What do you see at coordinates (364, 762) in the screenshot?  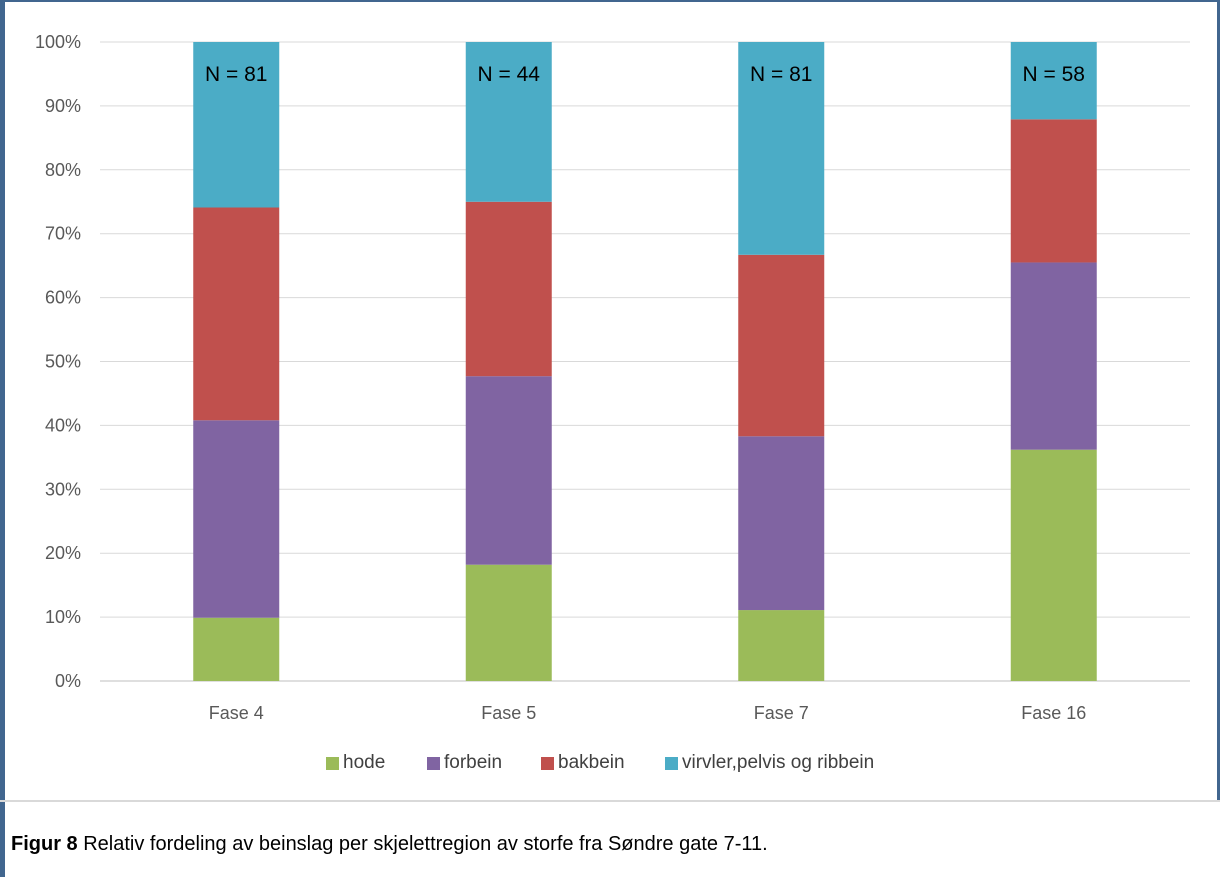 I see `legend-label: hode` at bounding box center [364, 762].